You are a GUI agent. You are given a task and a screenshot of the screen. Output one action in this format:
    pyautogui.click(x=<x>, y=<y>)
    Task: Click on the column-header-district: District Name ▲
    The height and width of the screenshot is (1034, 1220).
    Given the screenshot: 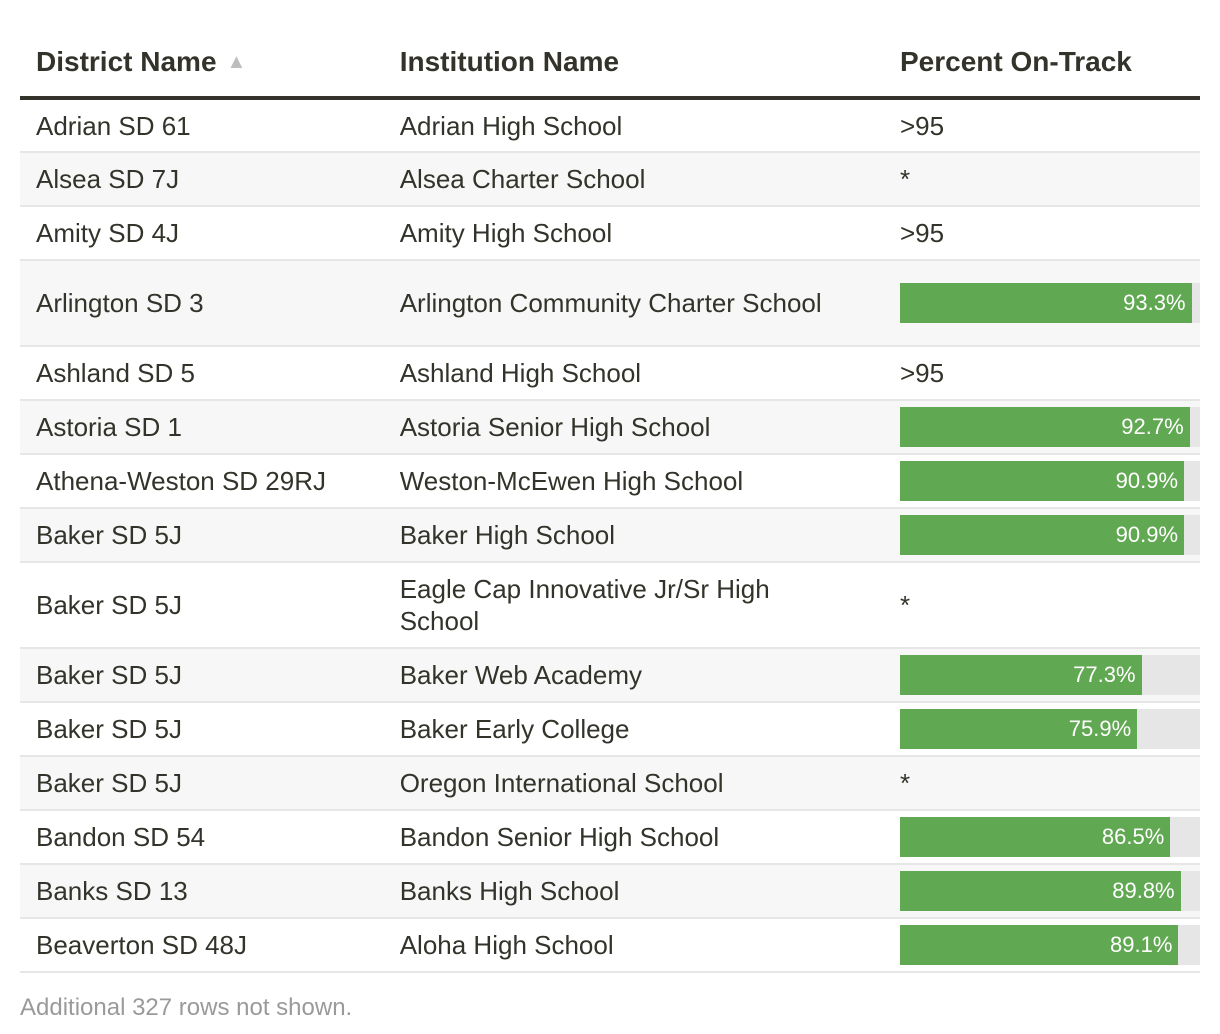 What is the action you would take?
    pyautogui.click(x=202, y=50)
    